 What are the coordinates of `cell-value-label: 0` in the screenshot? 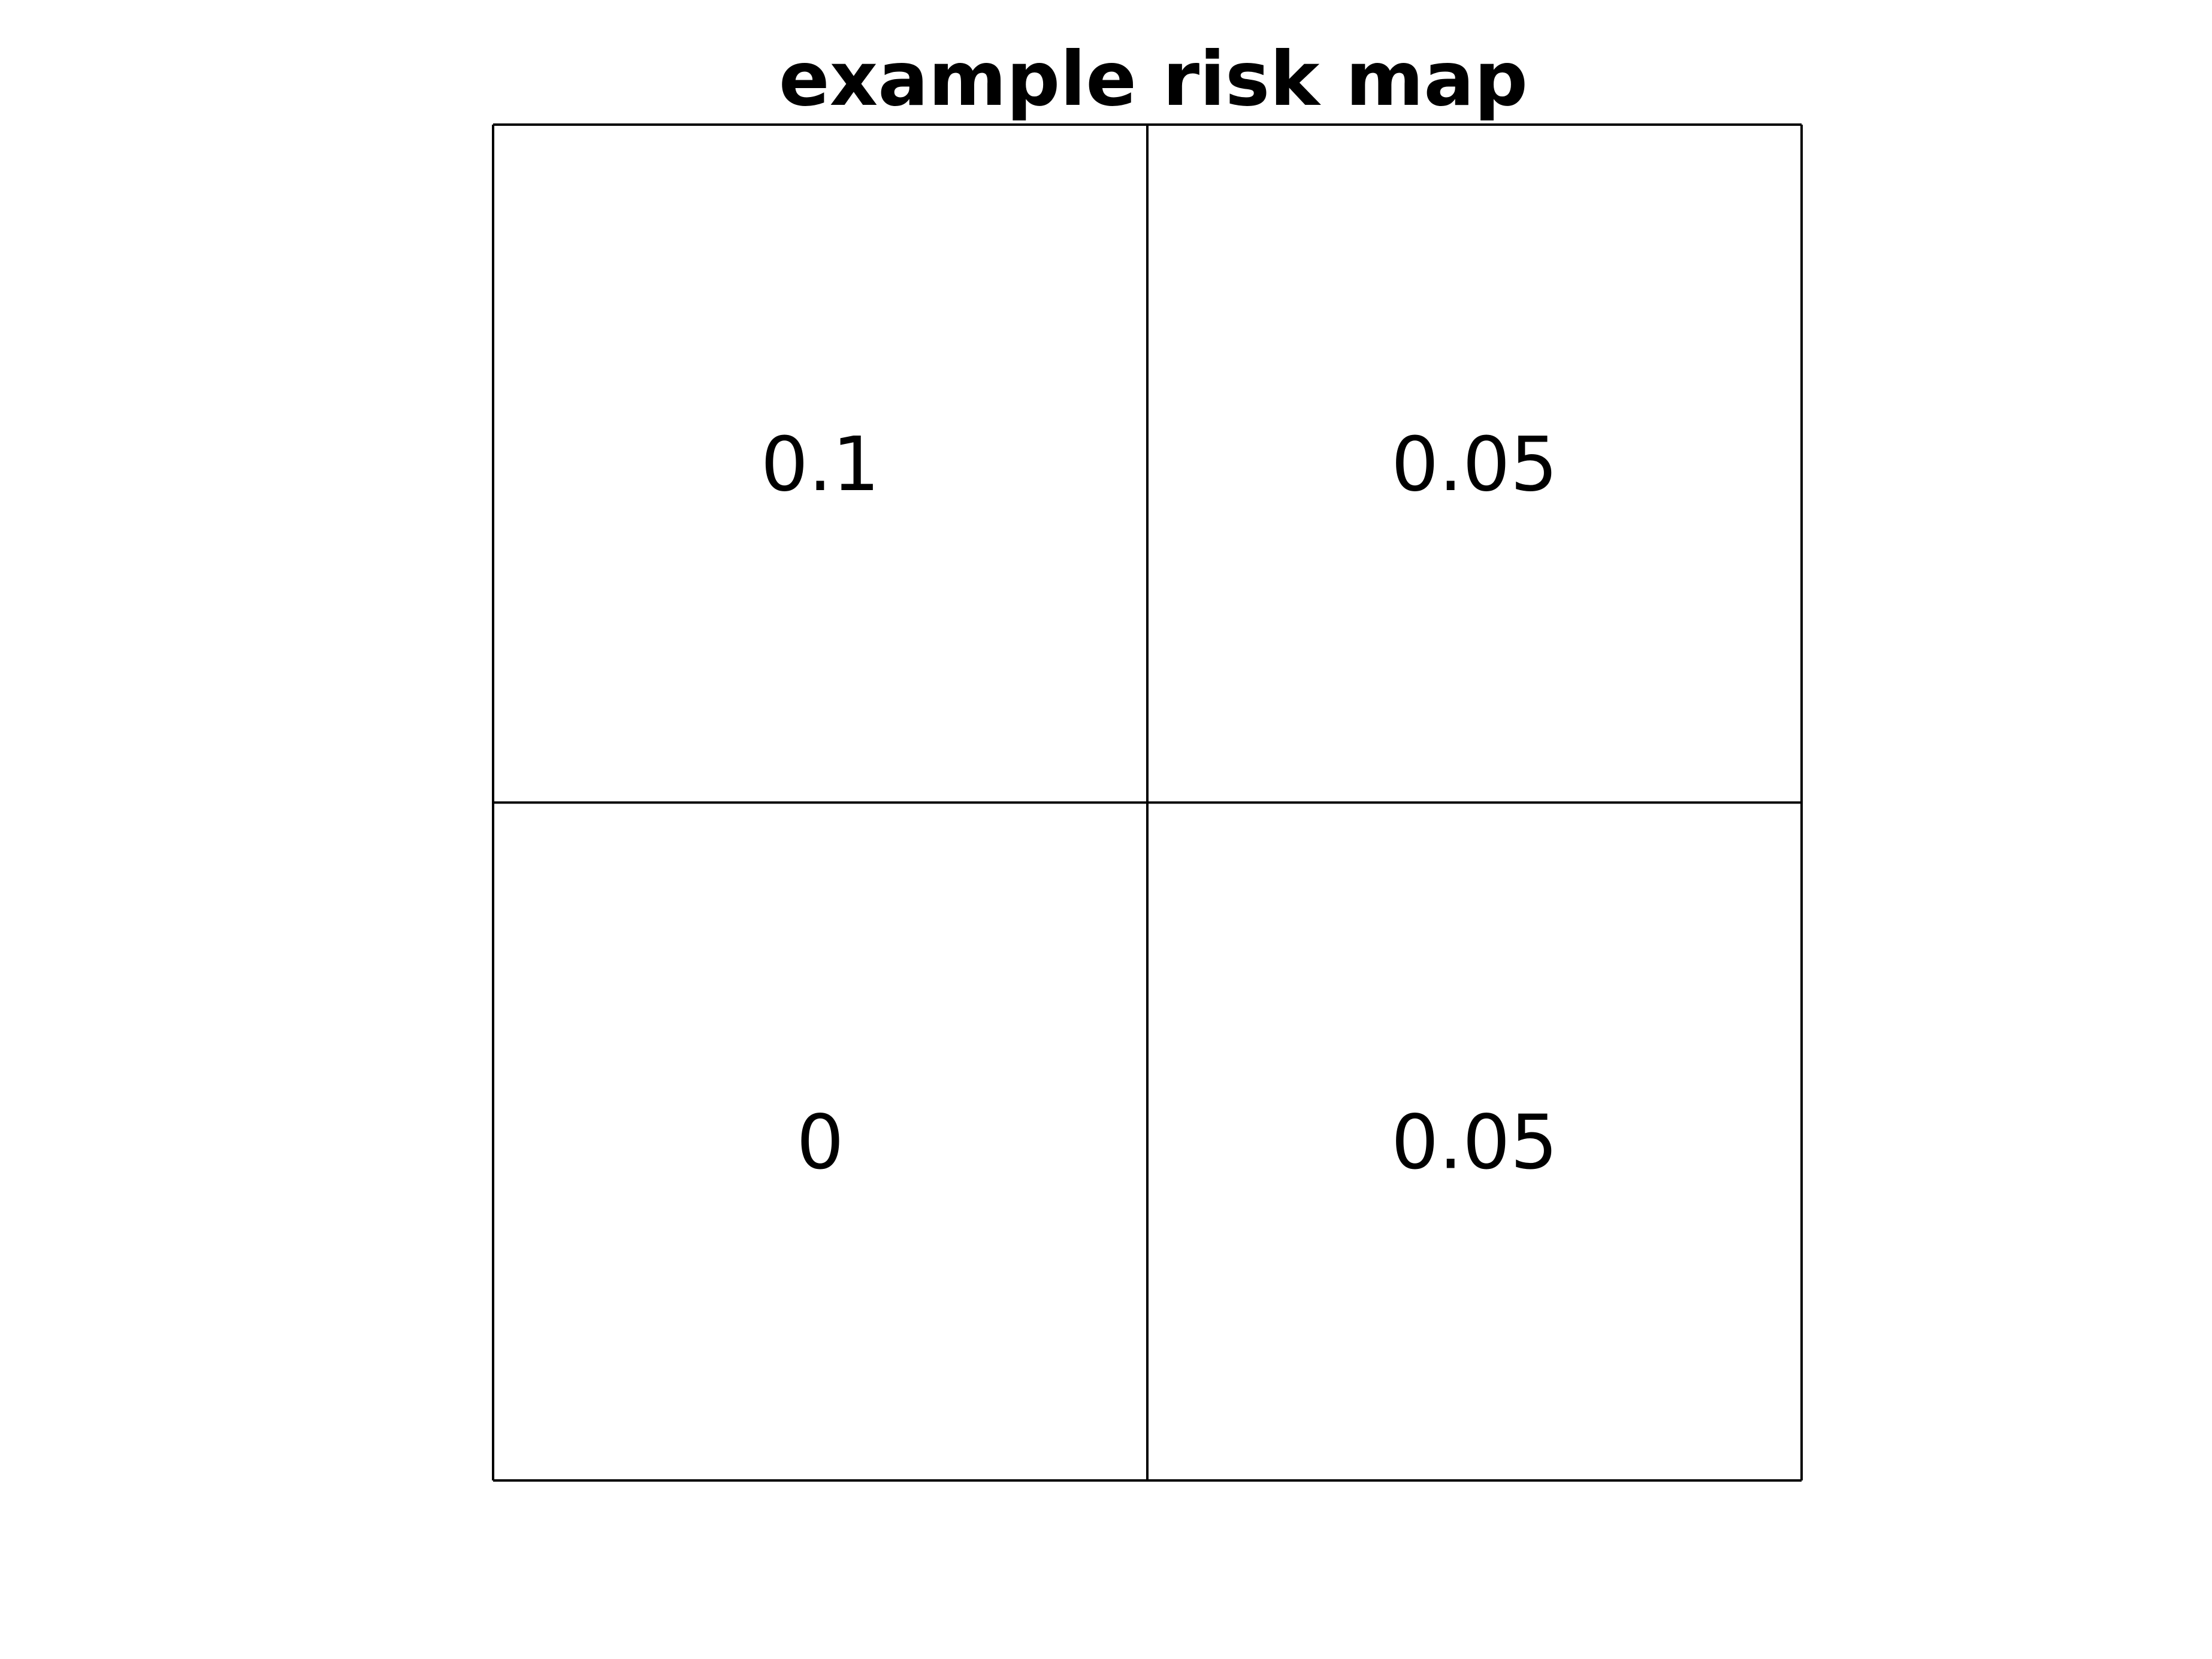 It's located at (820, 1142).